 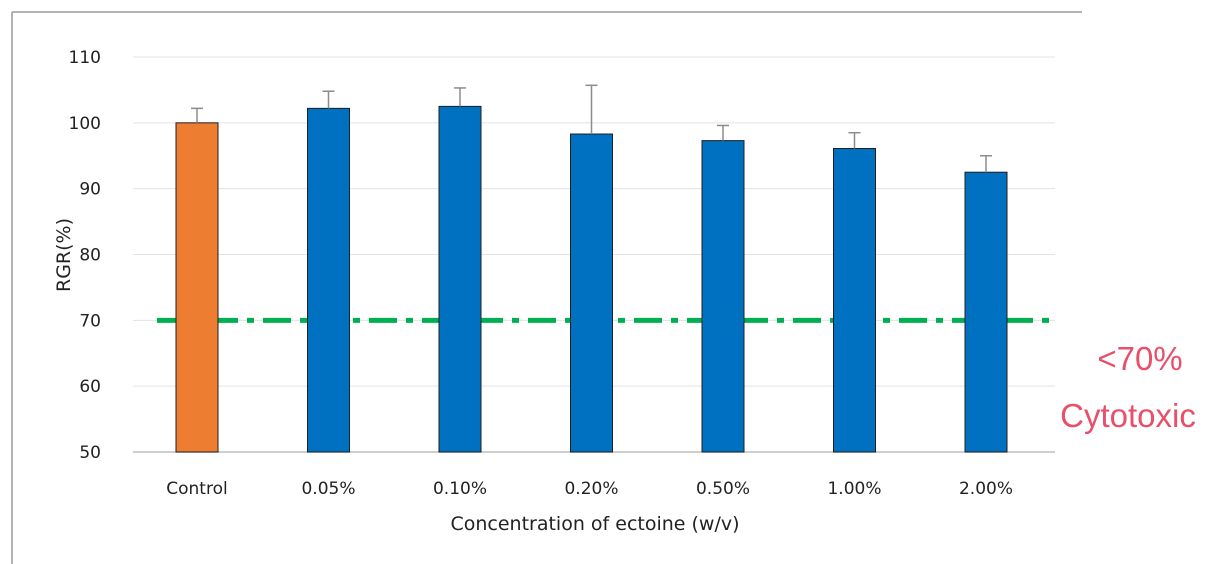 I want to click on x-tick-label: 1.00%, so click(x=854, y=489).